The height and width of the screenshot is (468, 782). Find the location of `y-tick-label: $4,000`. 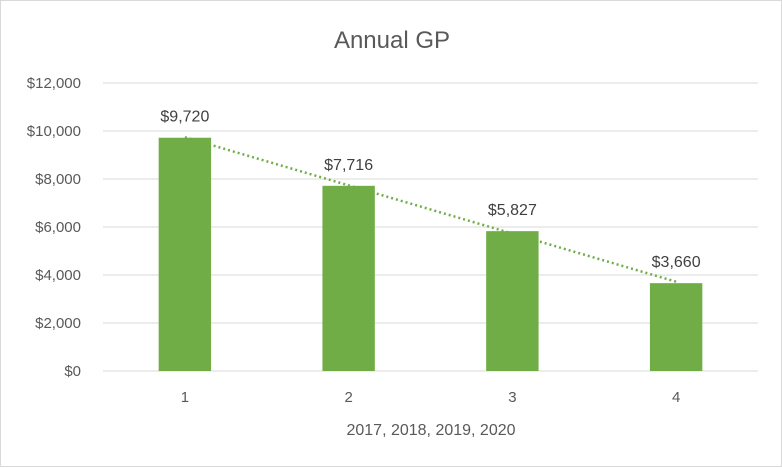

y-tick-label: $4,000 is located at coordinates (58, 275).